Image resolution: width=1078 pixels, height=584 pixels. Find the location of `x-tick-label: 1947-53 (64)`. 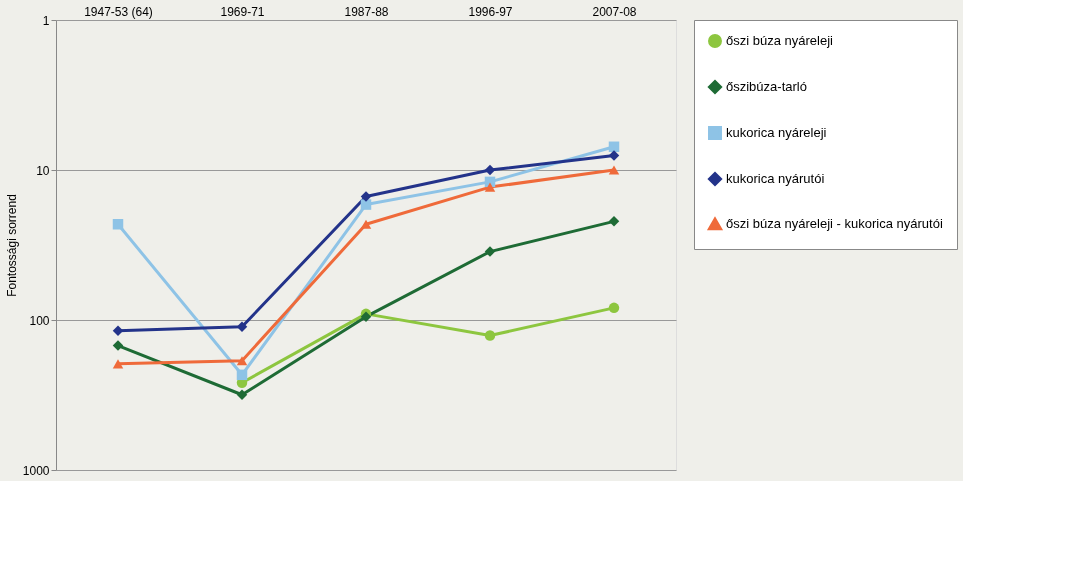

x-tick-label: 1947-53 (64) is located at coordinates (118, 11).